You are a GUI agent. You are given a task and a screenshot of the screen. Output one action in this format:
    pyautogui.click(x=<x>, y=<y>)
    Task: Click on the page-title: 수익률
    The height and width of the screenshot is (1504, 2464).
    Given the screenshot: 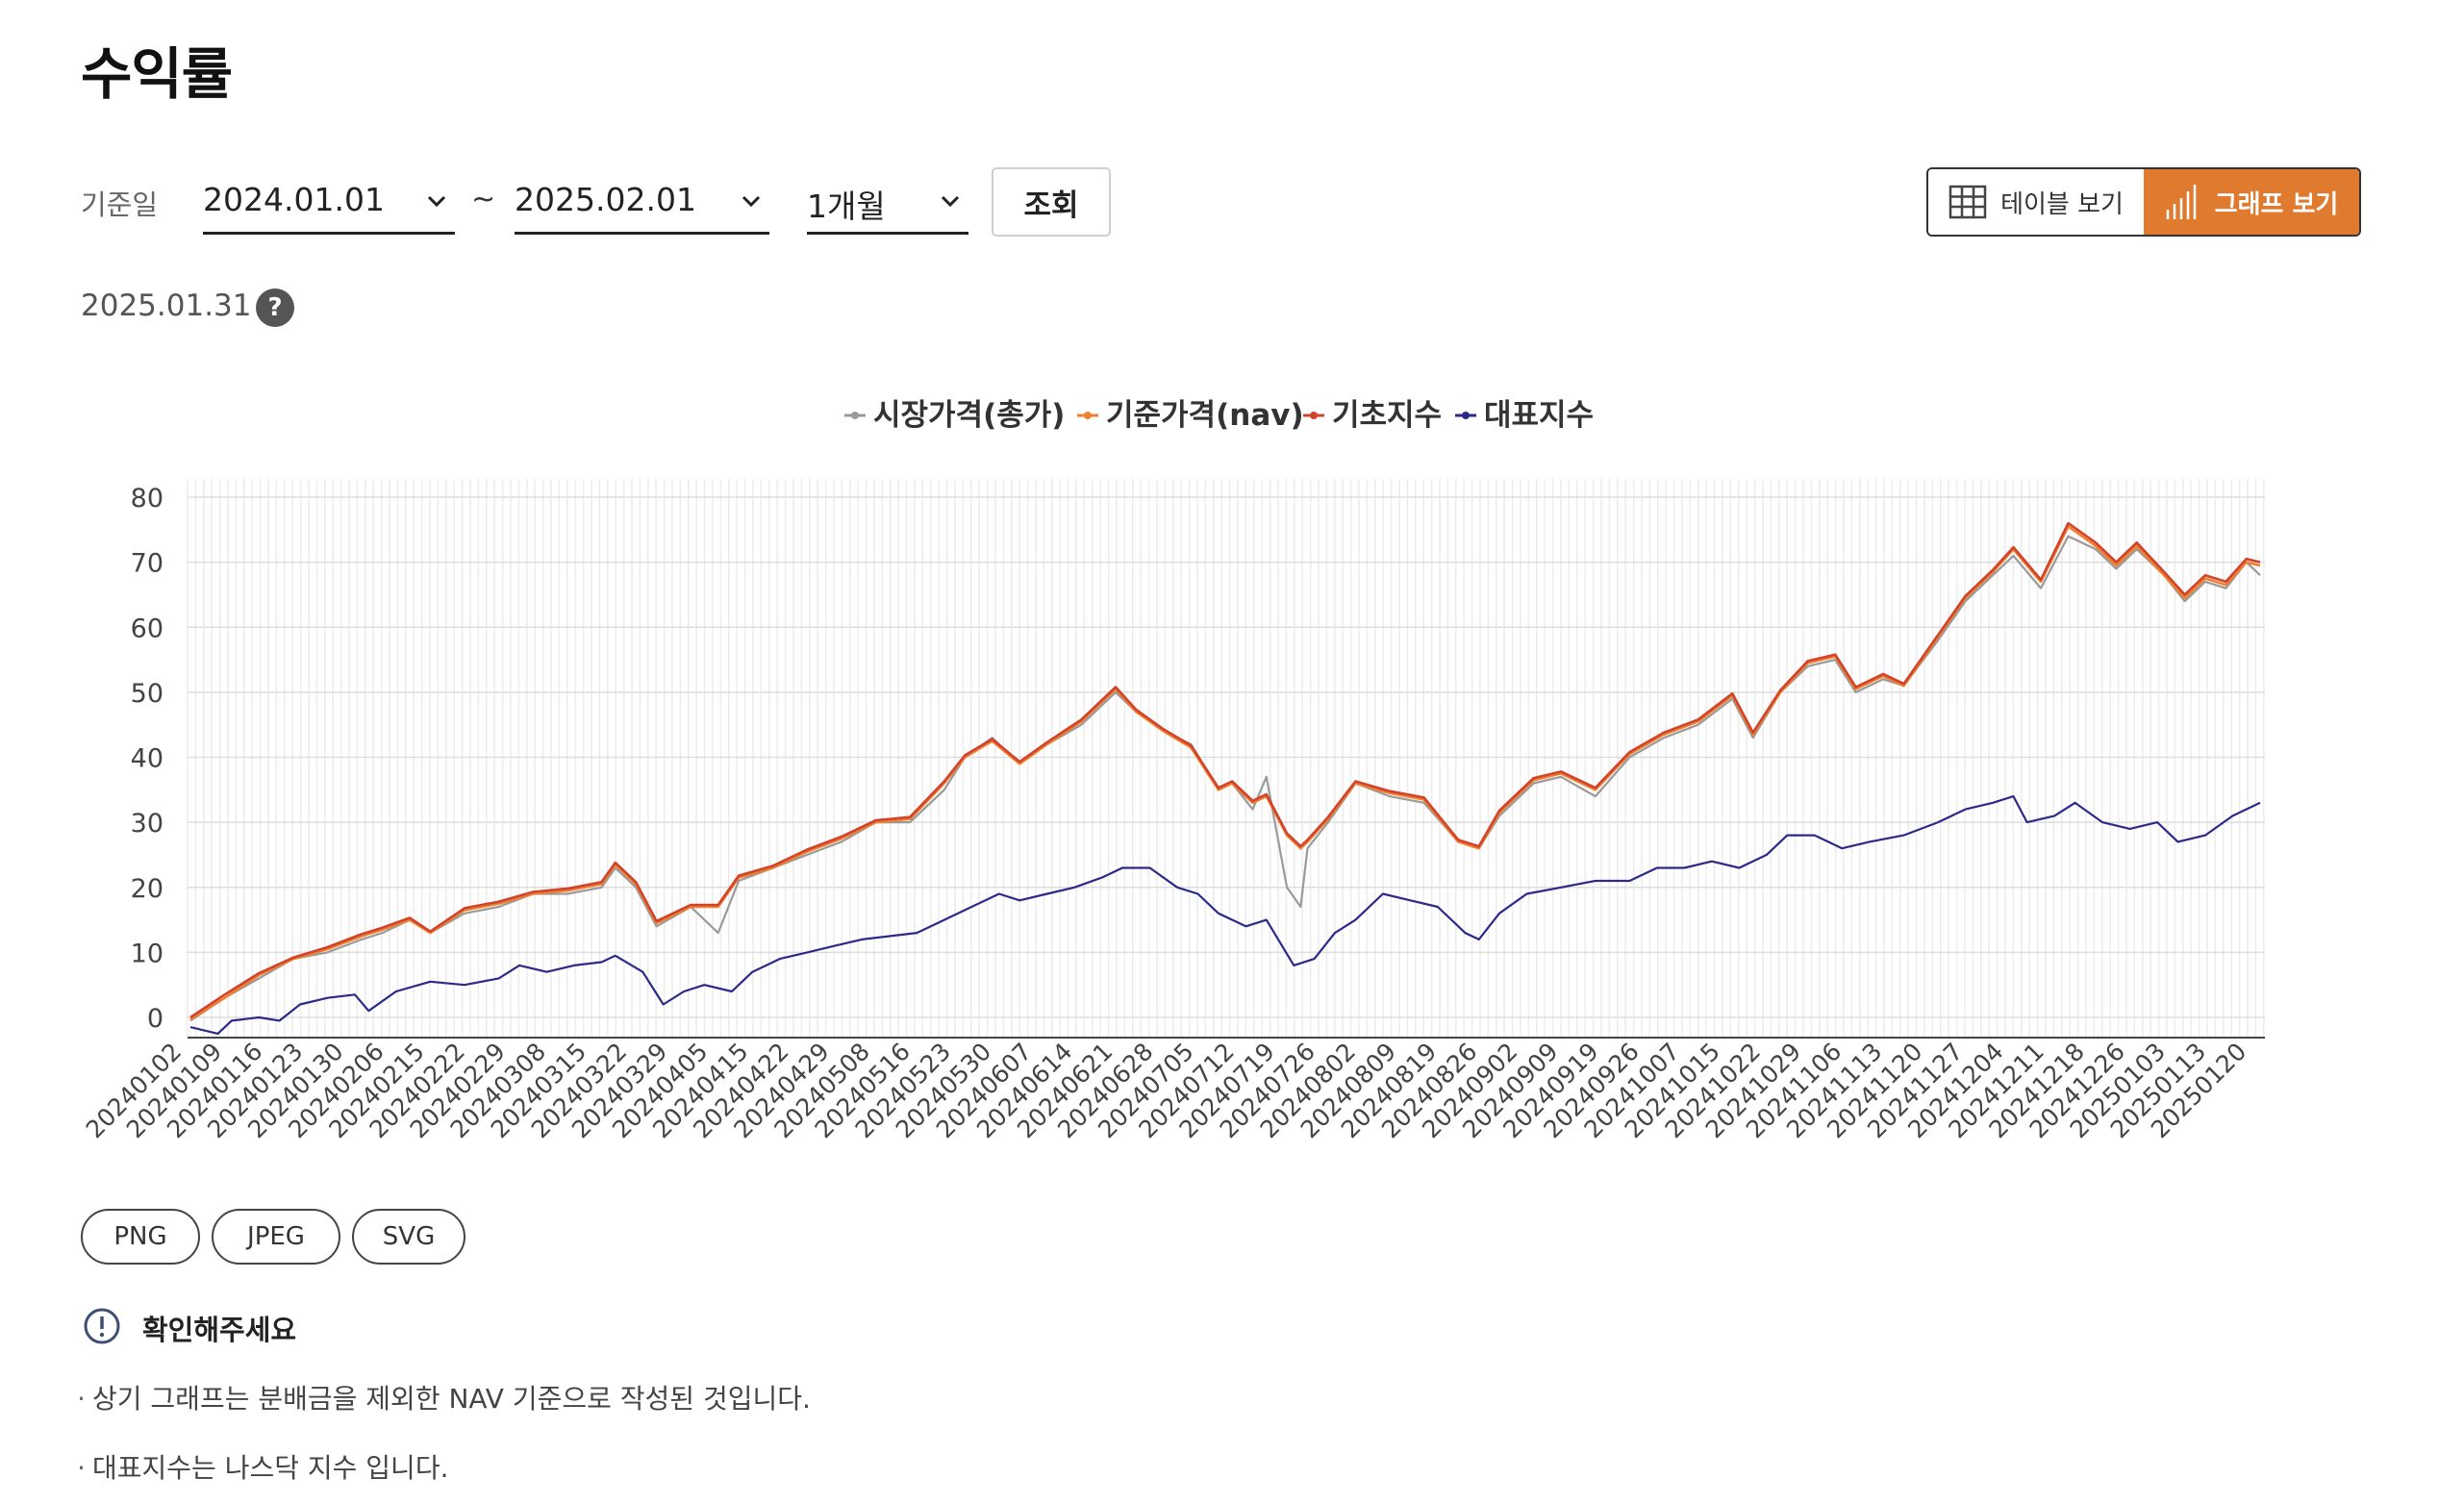 What is the action you would take?
    pyautogui.click(x=157, y=74)
    